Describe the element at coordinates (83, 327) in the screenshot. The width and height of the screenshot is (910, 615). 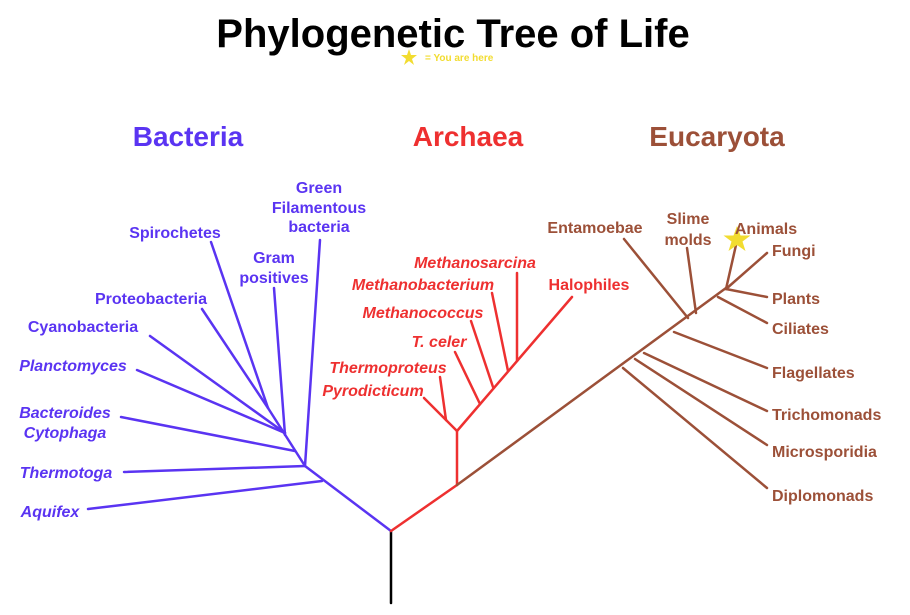
I see `taxon-label: Cyanobacteria` at that location.